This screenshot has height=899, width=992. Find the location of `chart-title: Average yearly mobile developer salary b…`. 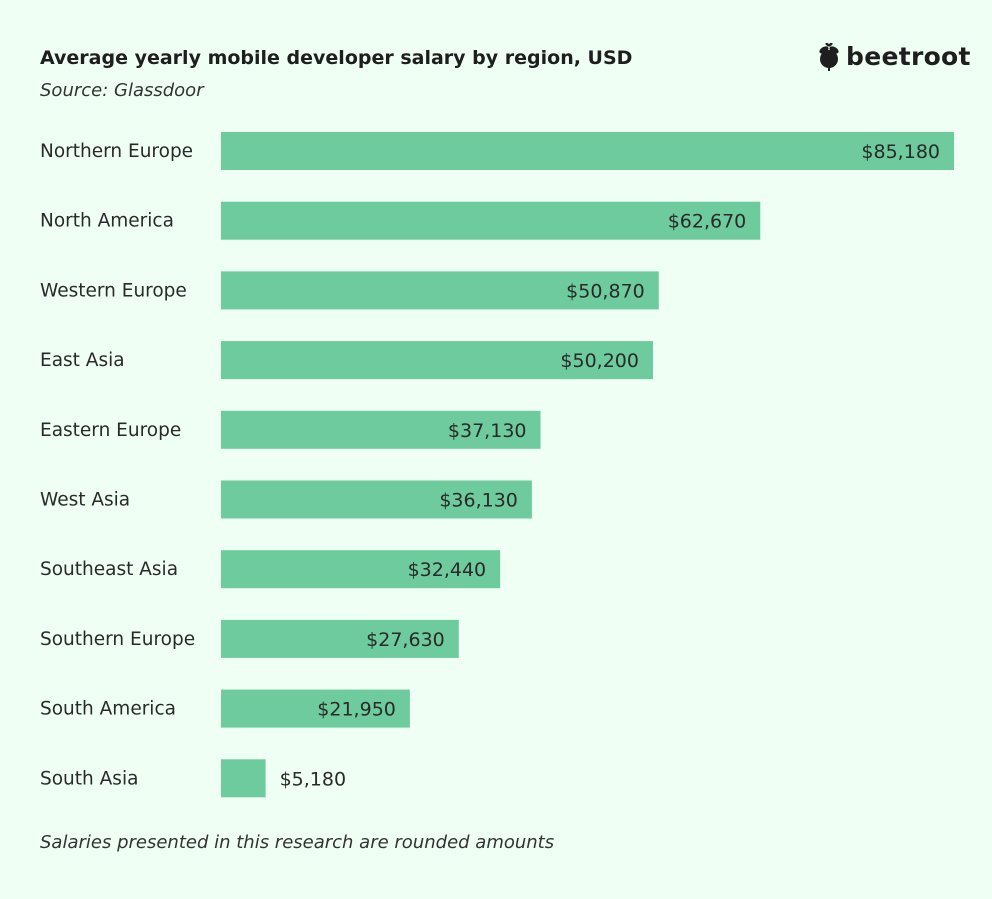

chart-title: Average yearly mobile developer salary b… is located at coordinates (336, 58).